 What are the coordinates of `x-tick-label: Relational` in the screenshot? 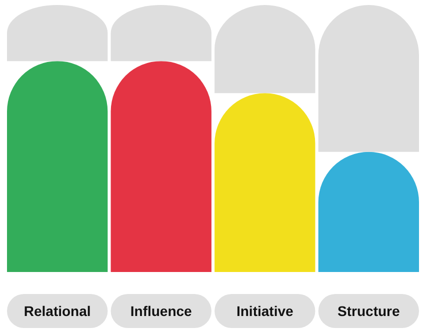 It's located at (57, 311).